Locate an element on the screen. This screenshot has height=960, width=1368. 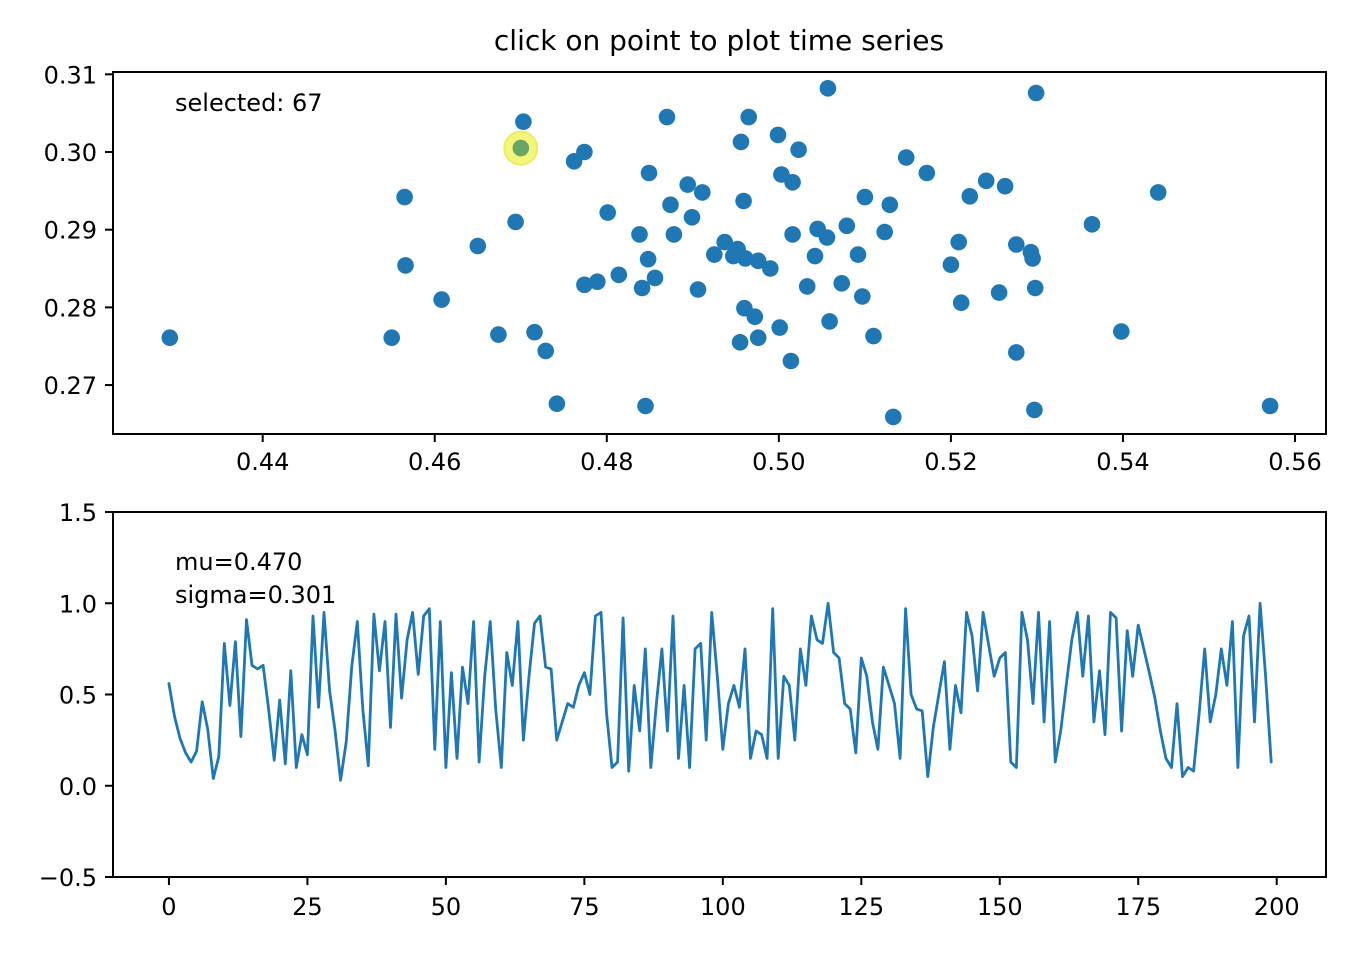
selected-annotation: selected: 67 is located at coordinates (249, 103).